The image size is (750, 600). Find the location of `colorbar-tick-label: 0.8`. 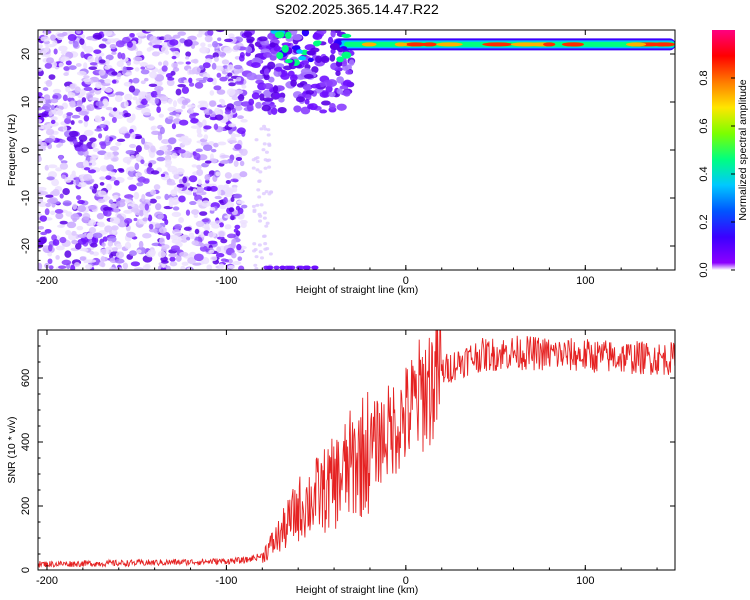

colorbar-tick-label: 0.8 is located at coordinates (704, 77).